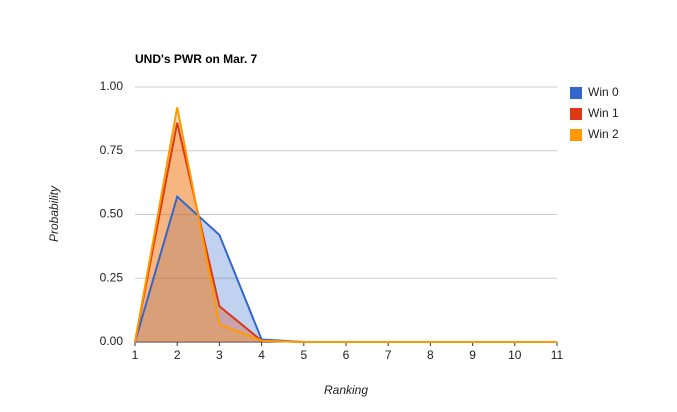 This screenshot has height=412, width=677. What do you see at coordinates (135, 355) in the screenshot?
I see `x-tick-label: 1` at bounding box center [135, 355].